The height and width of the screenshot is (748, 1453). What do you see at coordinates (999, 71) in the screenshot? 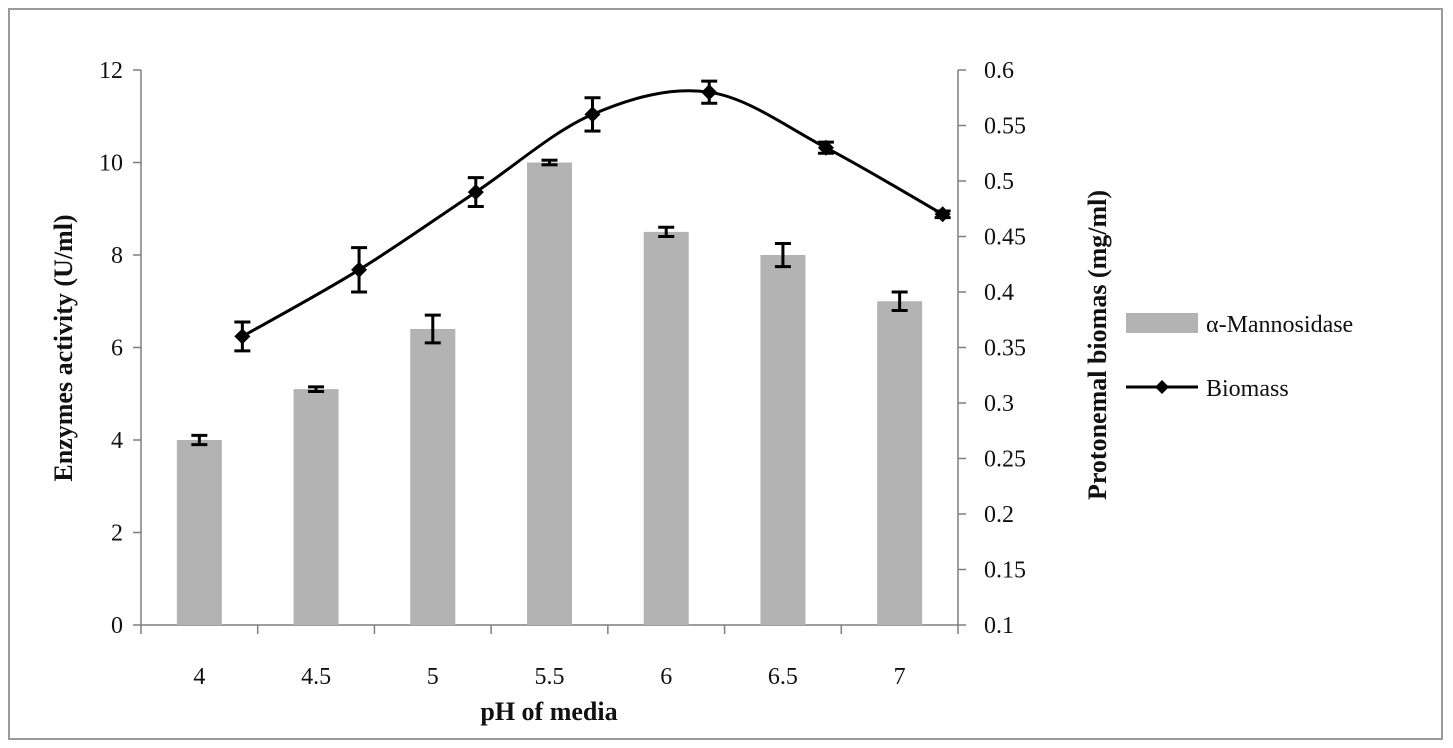
I see `y-right-tick-label: 0.6` at bounding box center [999, 71].